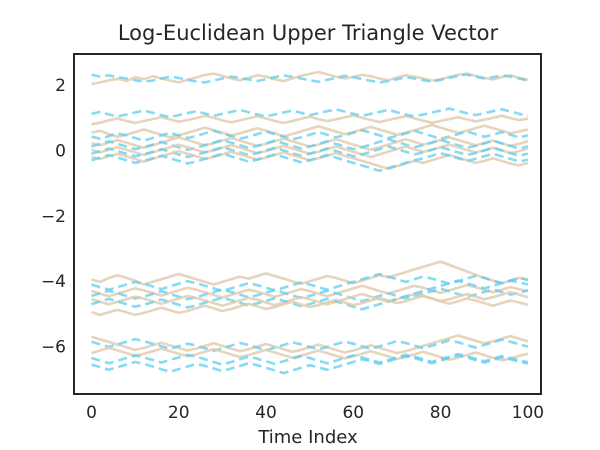 This screenshot has height=450, width=600. Describe the element at coordinates (60, 86) in the screenshot. I see `y-tick-label: 2` at that location.